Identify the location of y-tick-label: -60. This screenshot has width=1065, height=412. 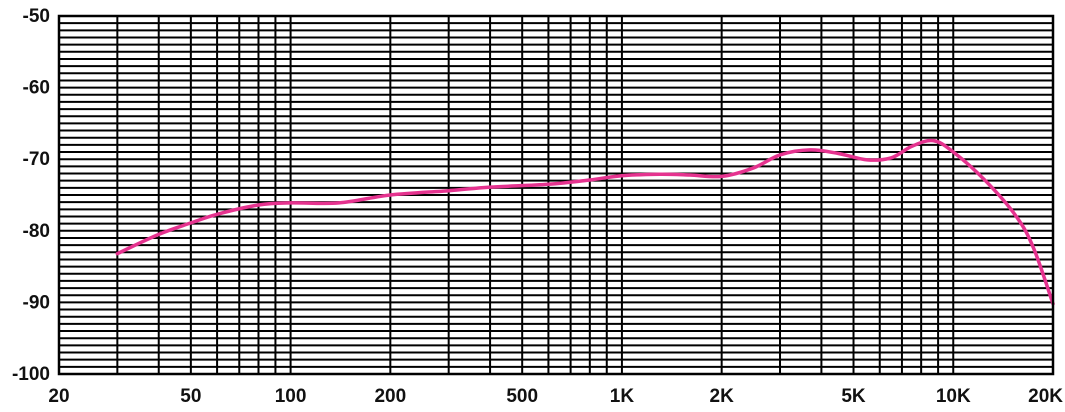
(36, 88).